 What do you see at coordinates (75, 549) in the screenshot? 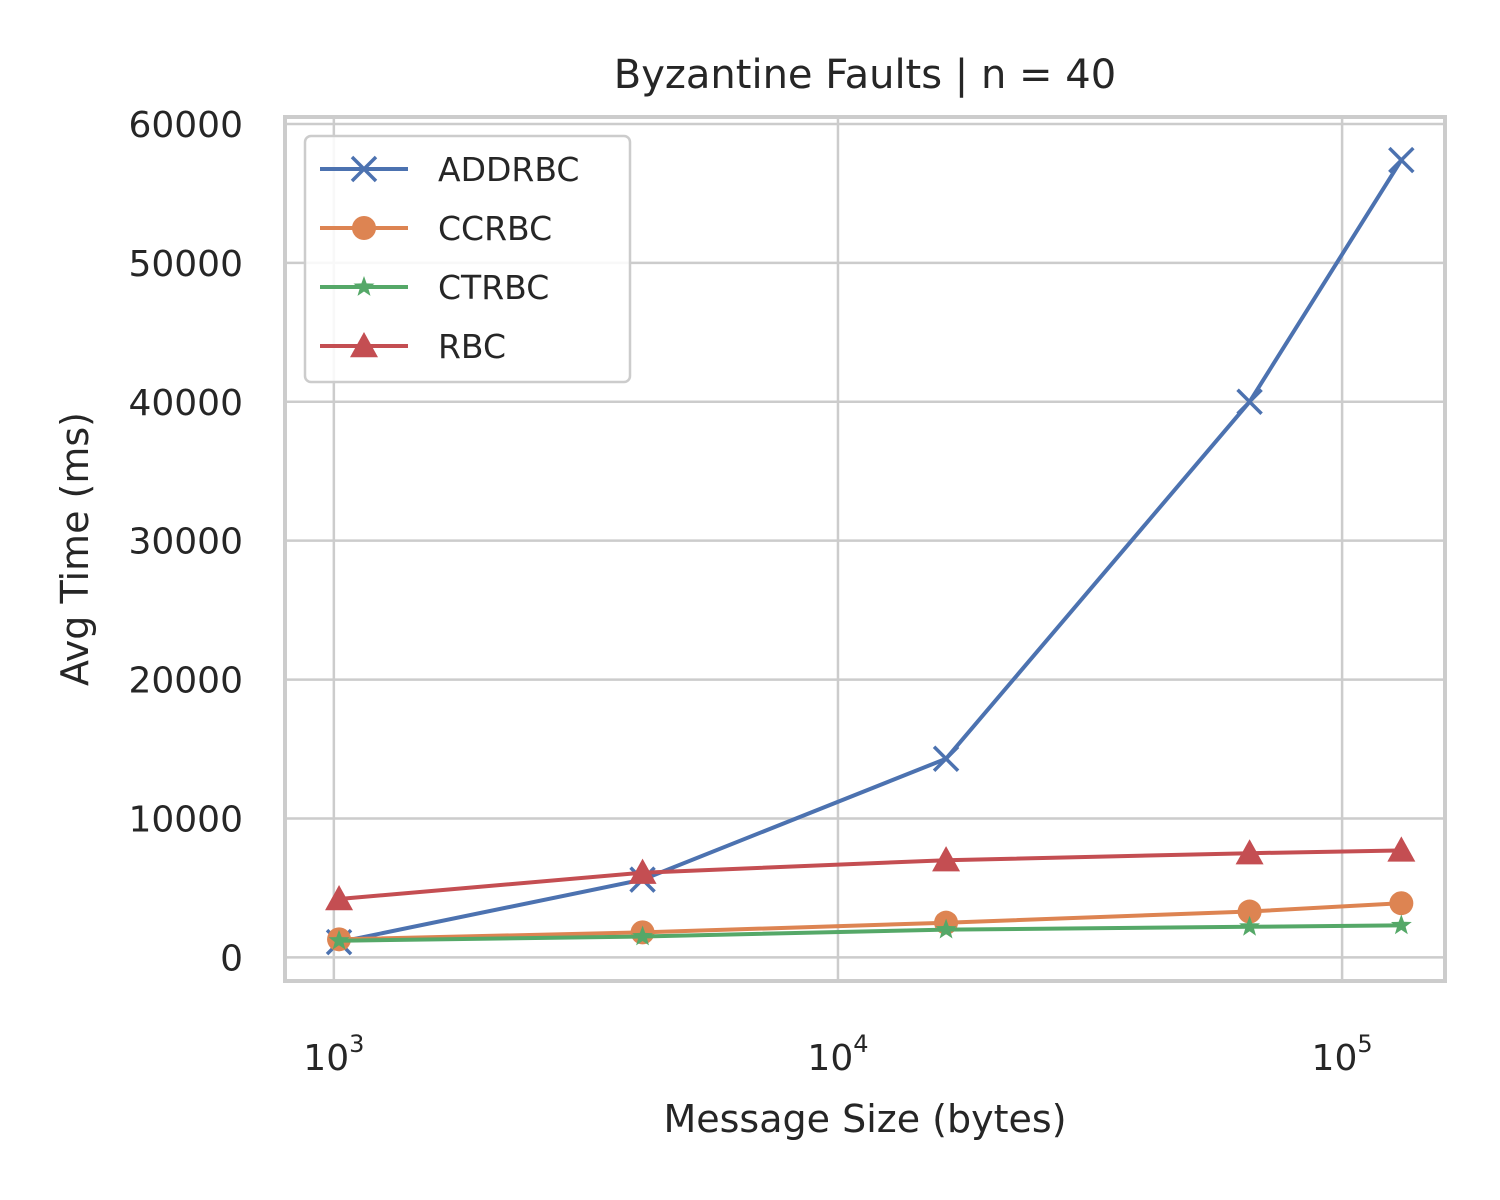
I see `y-axis-label: Avg Time (ms)` at bounding box center [75, 549].